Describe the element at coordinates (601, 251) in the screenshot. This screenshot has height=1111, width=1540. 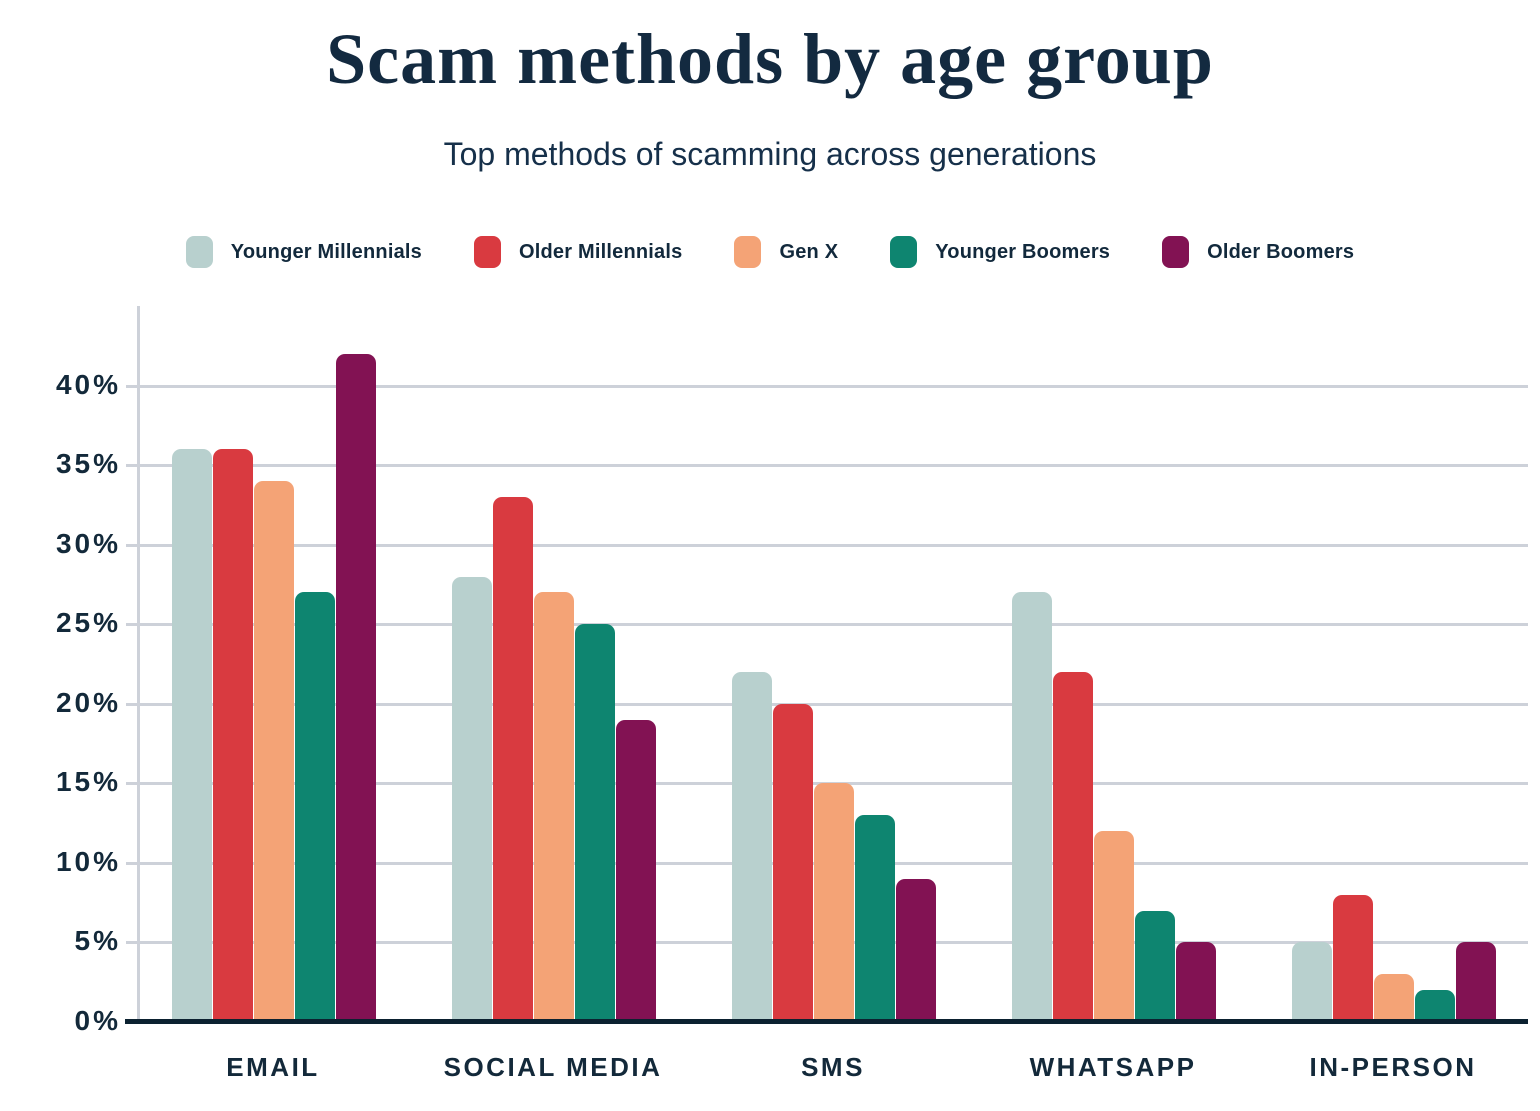
I see `legend-label: Older Millennials` at that location.